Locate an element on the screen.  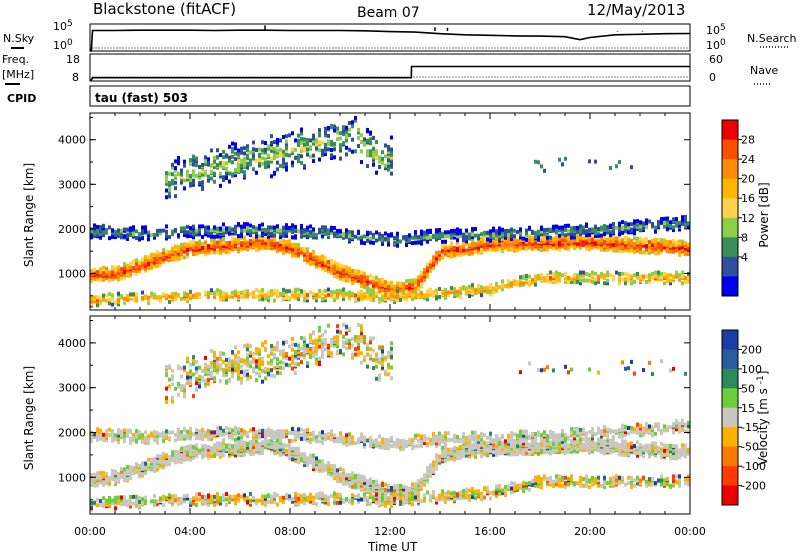
colorbar-frame is located at coordinates (730, 208).